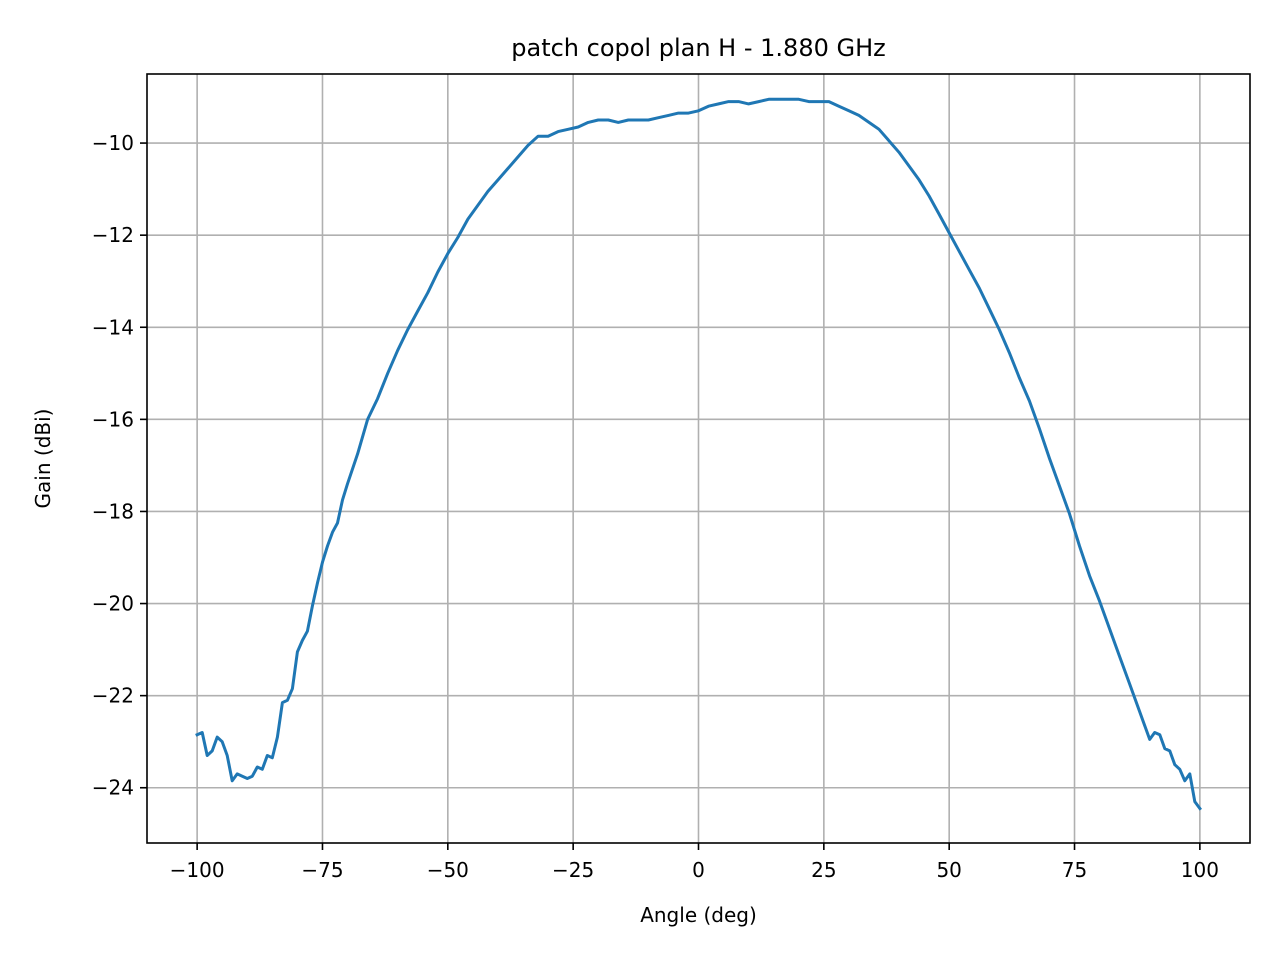 This screenshot has width=1280, height=960. I want to click on chart-title: patch copol plan H - 1.880 GHz, so click(698, 48).